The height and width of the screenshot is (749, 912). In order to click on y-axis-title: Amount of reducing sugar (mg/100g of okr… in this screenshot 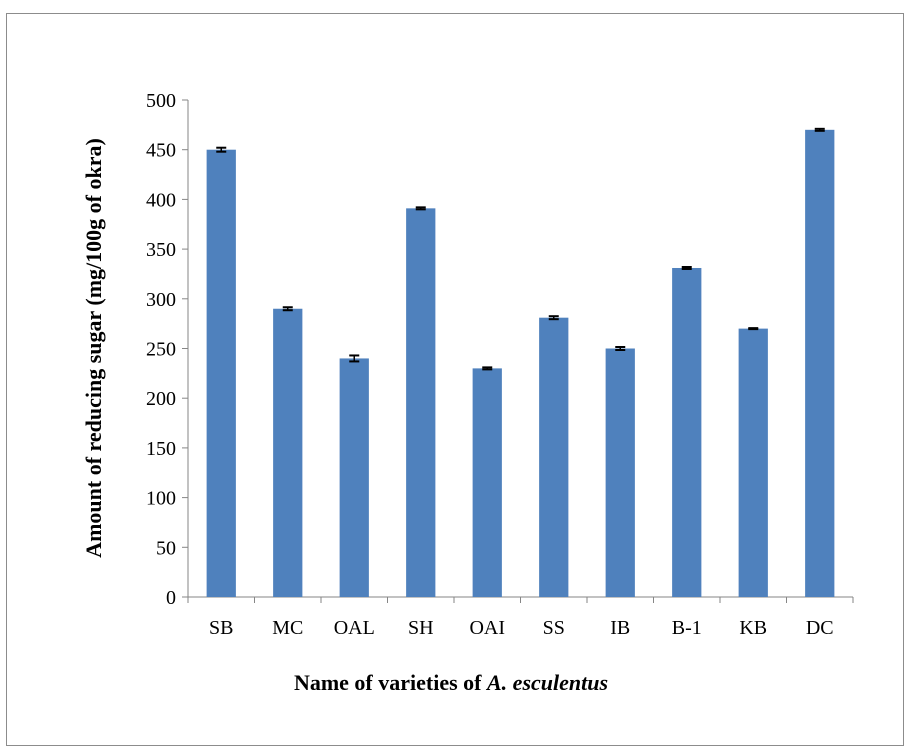, I will do `click(93, 348)`.